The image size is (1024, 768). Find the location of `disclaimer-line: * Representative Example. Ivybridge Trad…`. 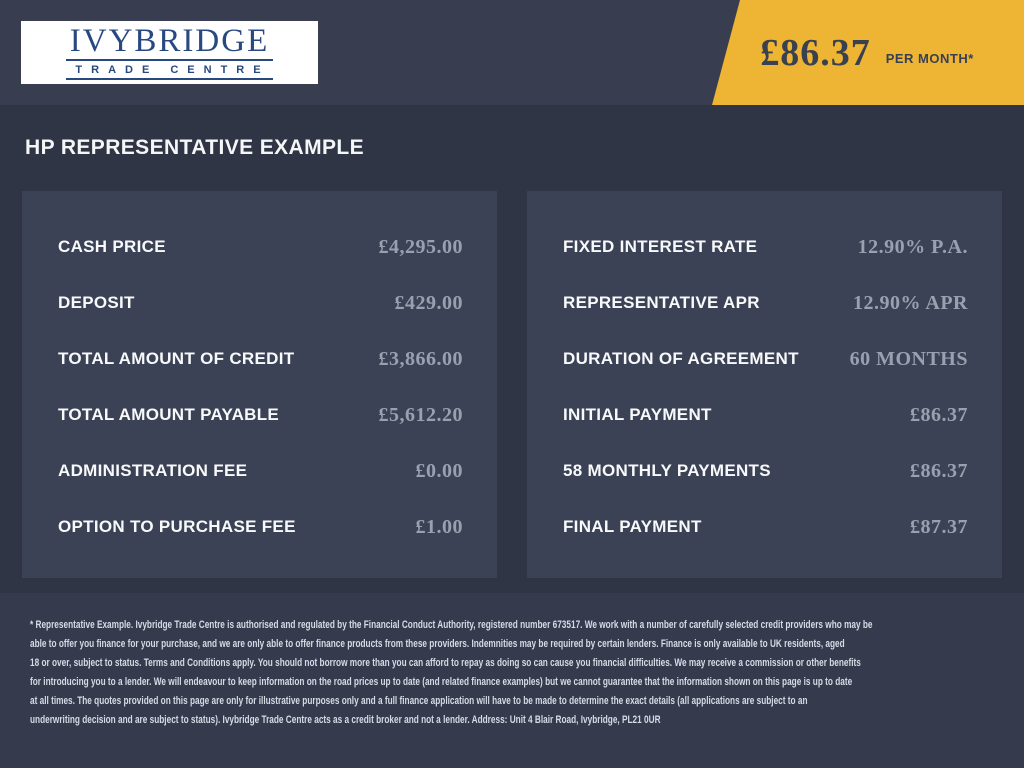

disclaimer-line: * Representative Example. Ivybridge Trad… is located at coordinates (451, 625).